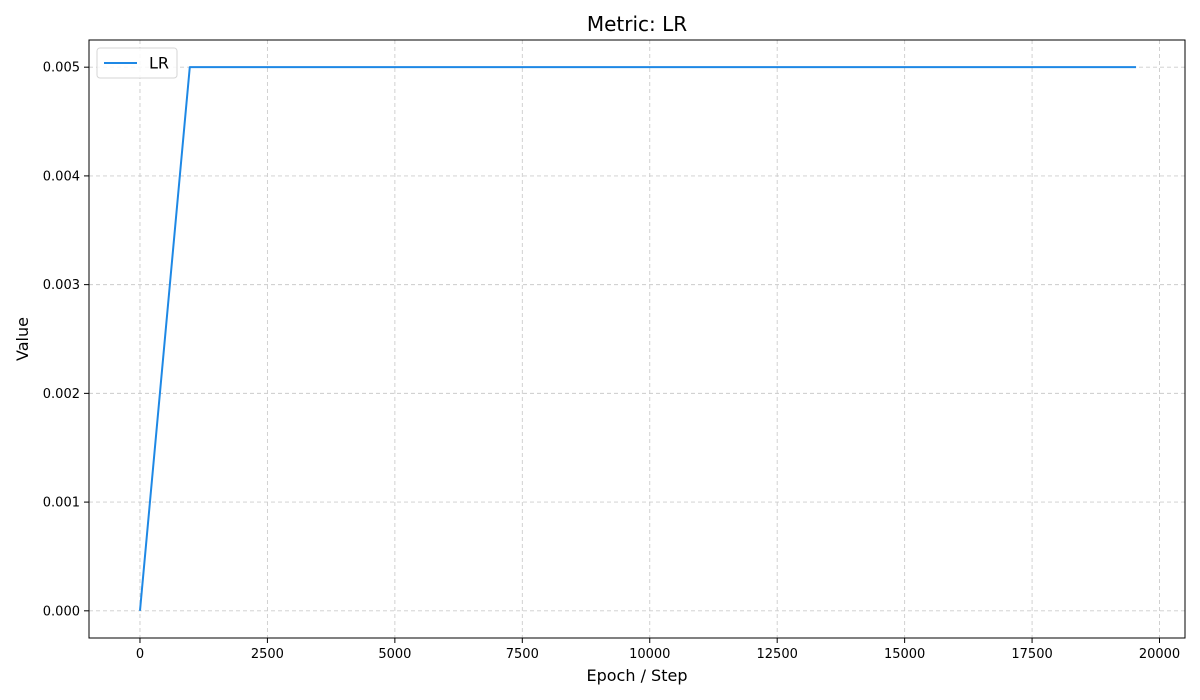 Image resolution: width=1200 pixels, height=700 pixels. I want to click on x-tick-label: 0, so click(140, 654).